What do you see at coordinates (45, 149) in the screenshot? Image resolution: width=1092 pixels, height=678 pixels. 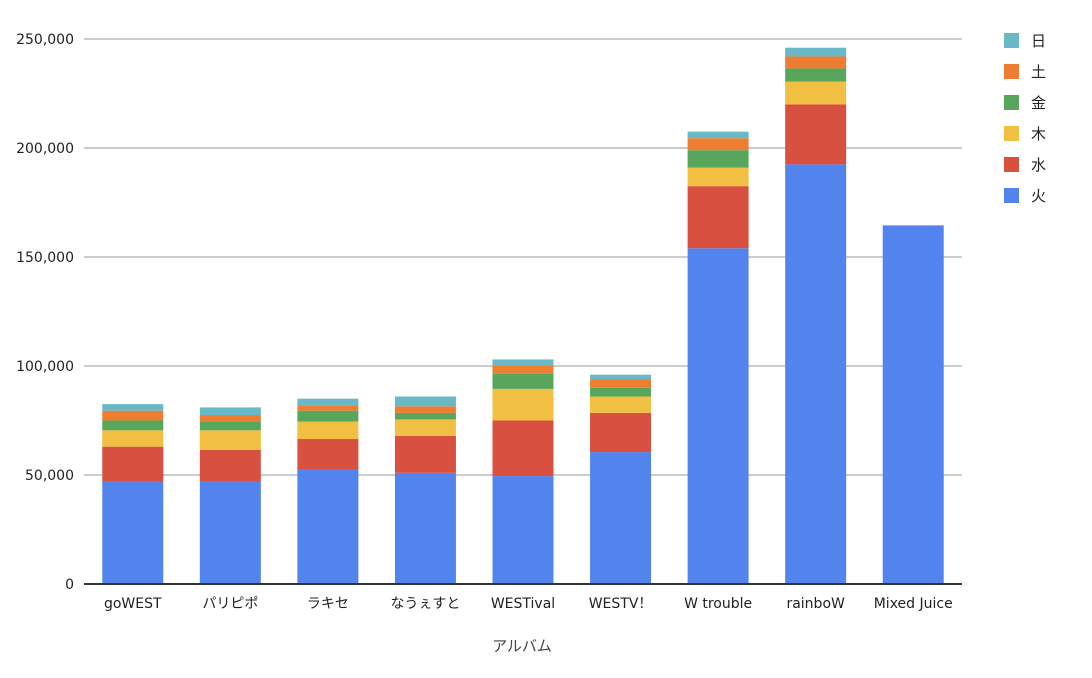 I see `y-tick-label: 200,000` at bounding box center [45, 149].